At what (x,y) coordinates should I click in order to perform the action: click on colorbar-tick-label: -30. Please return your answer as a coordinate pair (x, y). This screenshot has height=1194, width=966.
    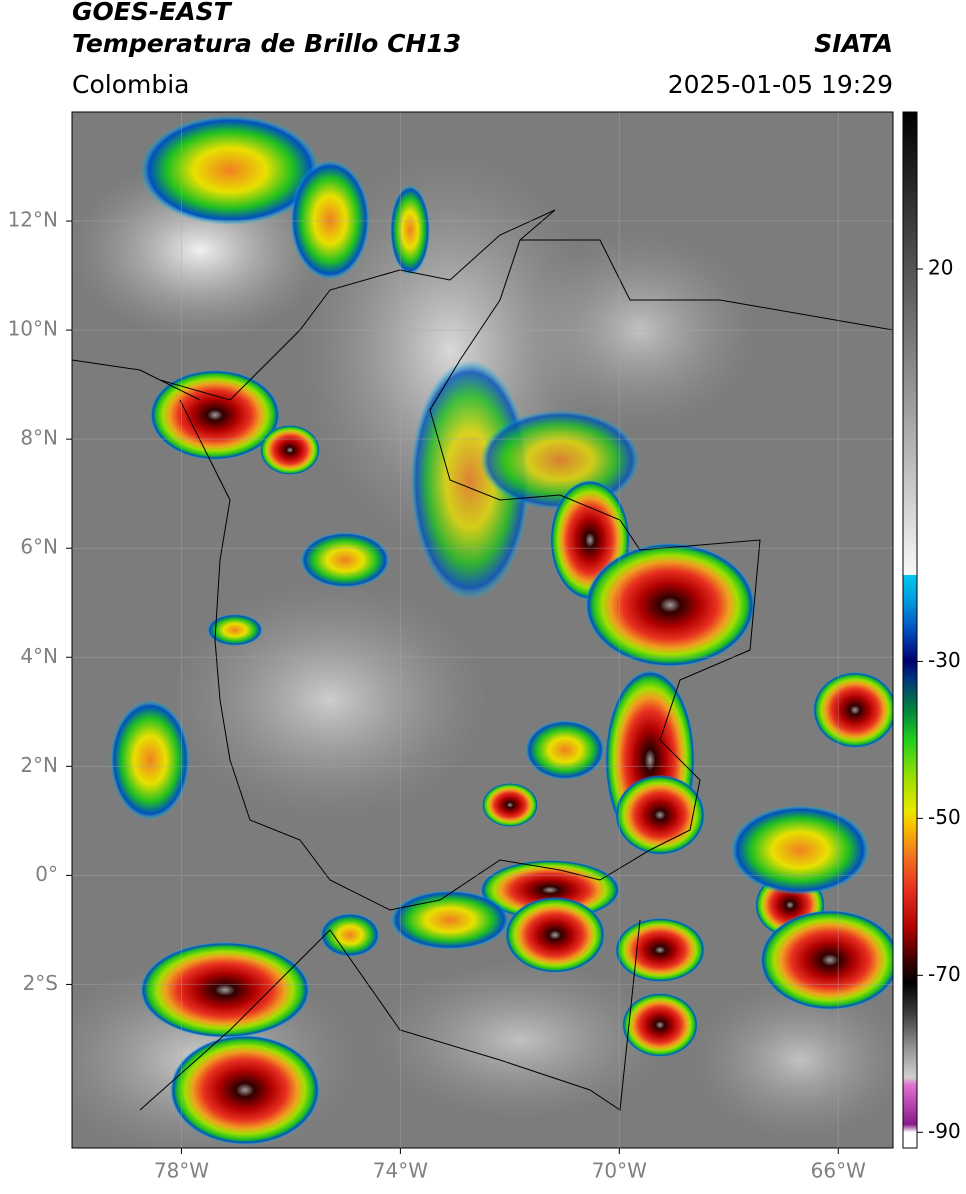
    Looking at the image, I should click on (944, 660).